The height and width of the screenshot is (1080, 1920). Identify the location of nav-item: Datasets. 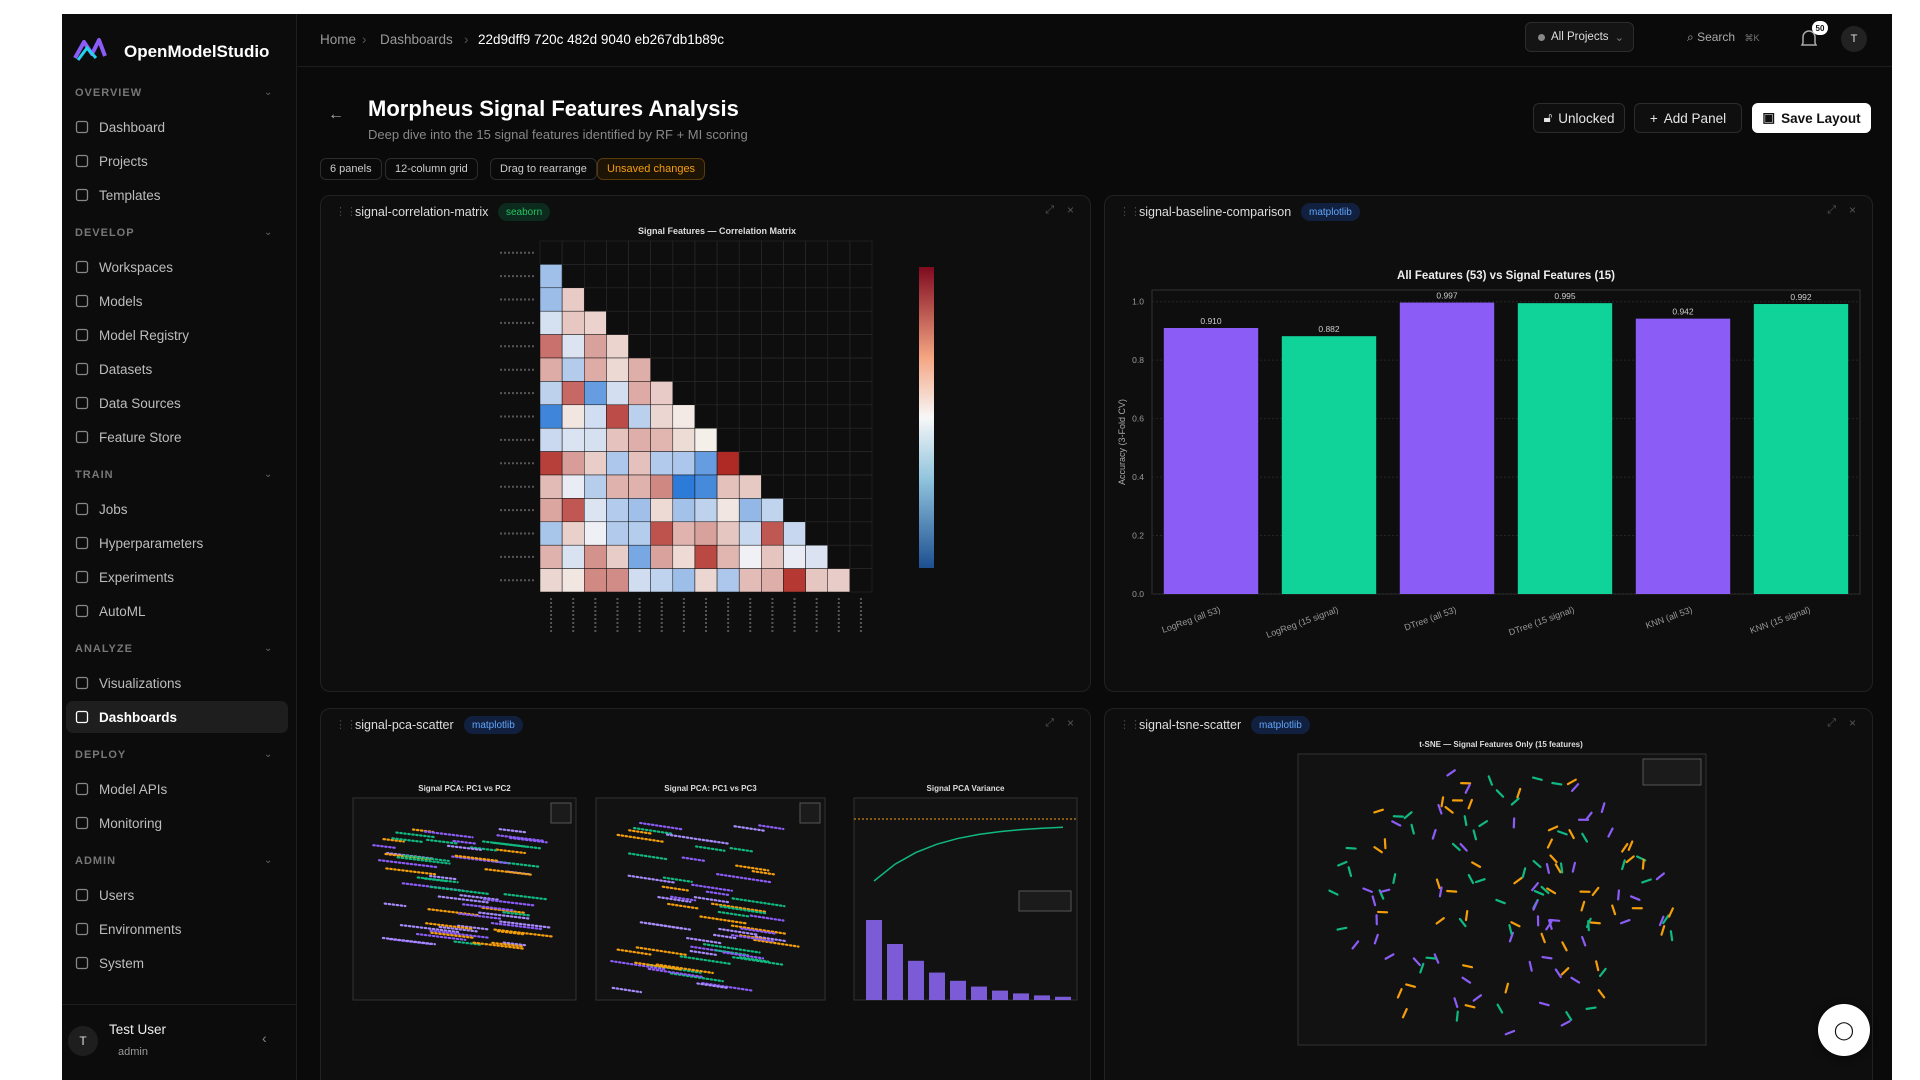
(177, 369).